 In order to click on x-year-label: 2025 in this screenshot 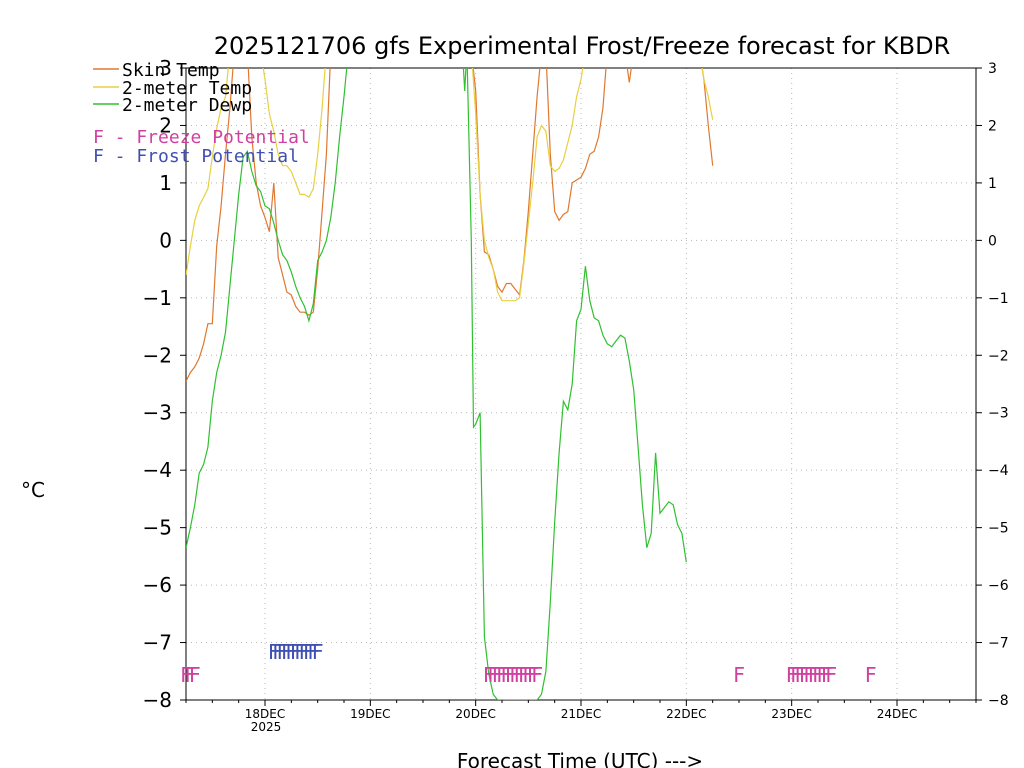, I will do `click(266, 727)`.